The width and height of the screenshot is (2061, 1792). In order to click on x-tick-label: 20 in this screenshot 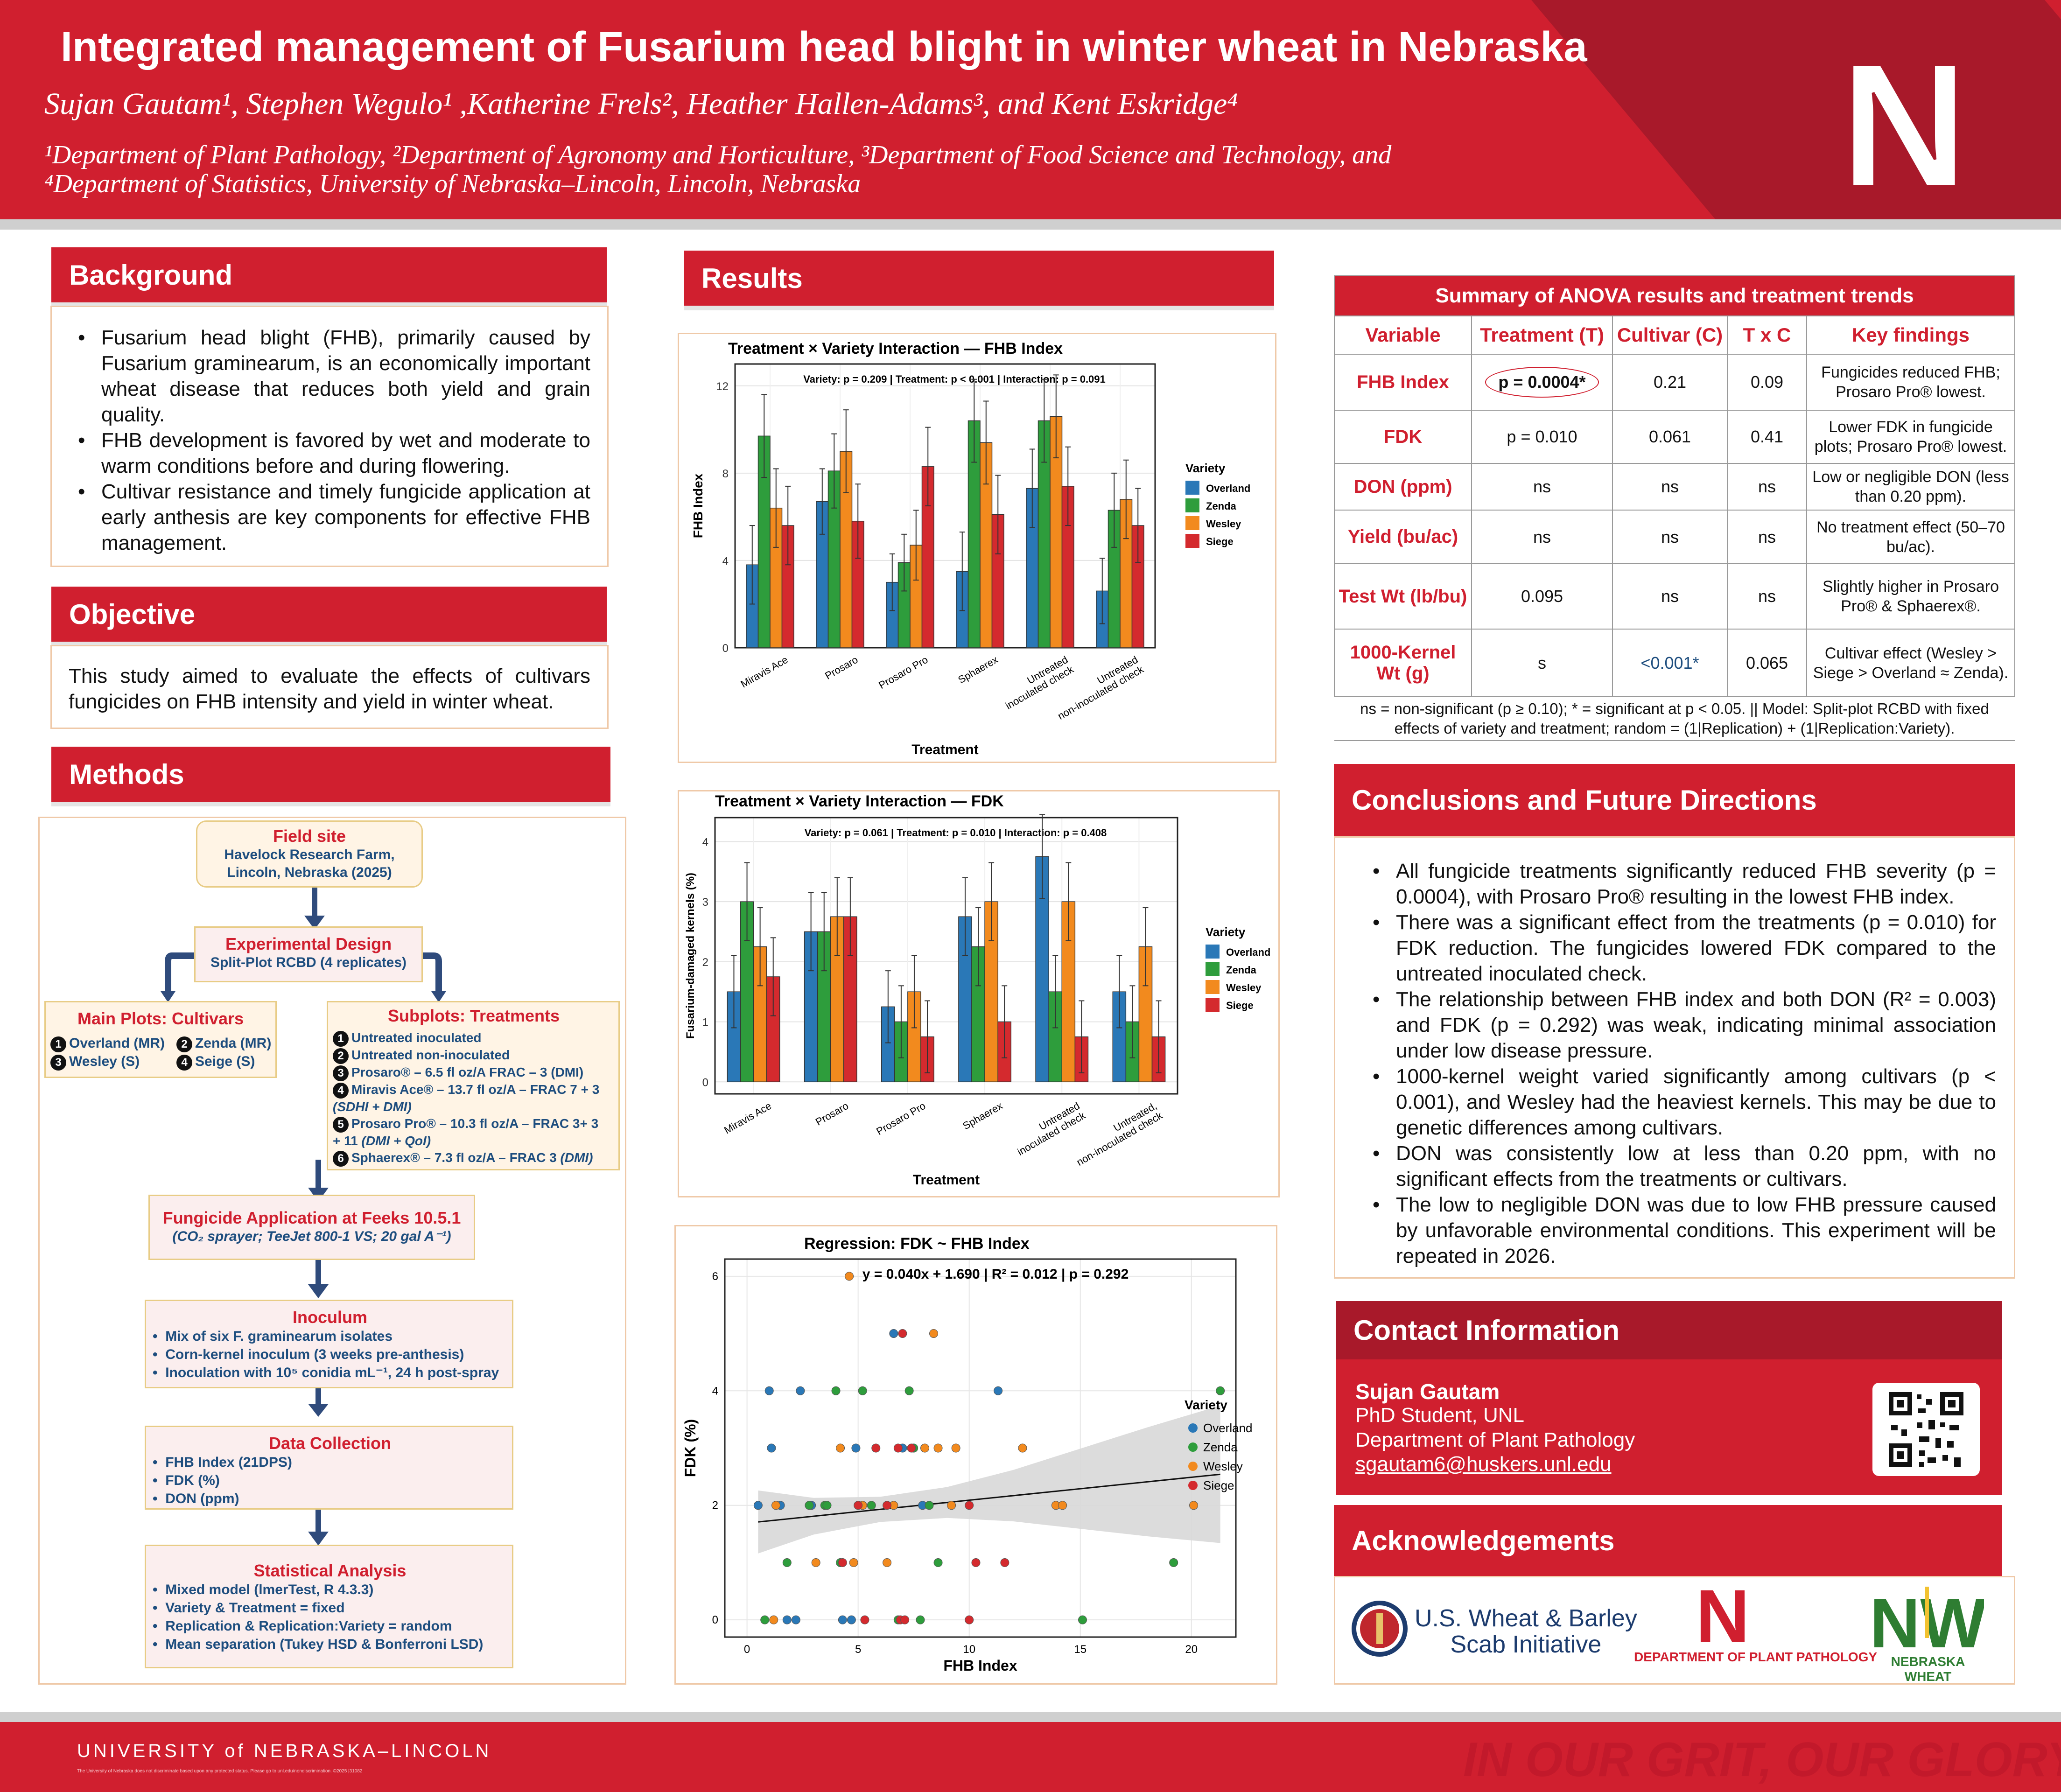, I will do `click(1191, 1649)`.